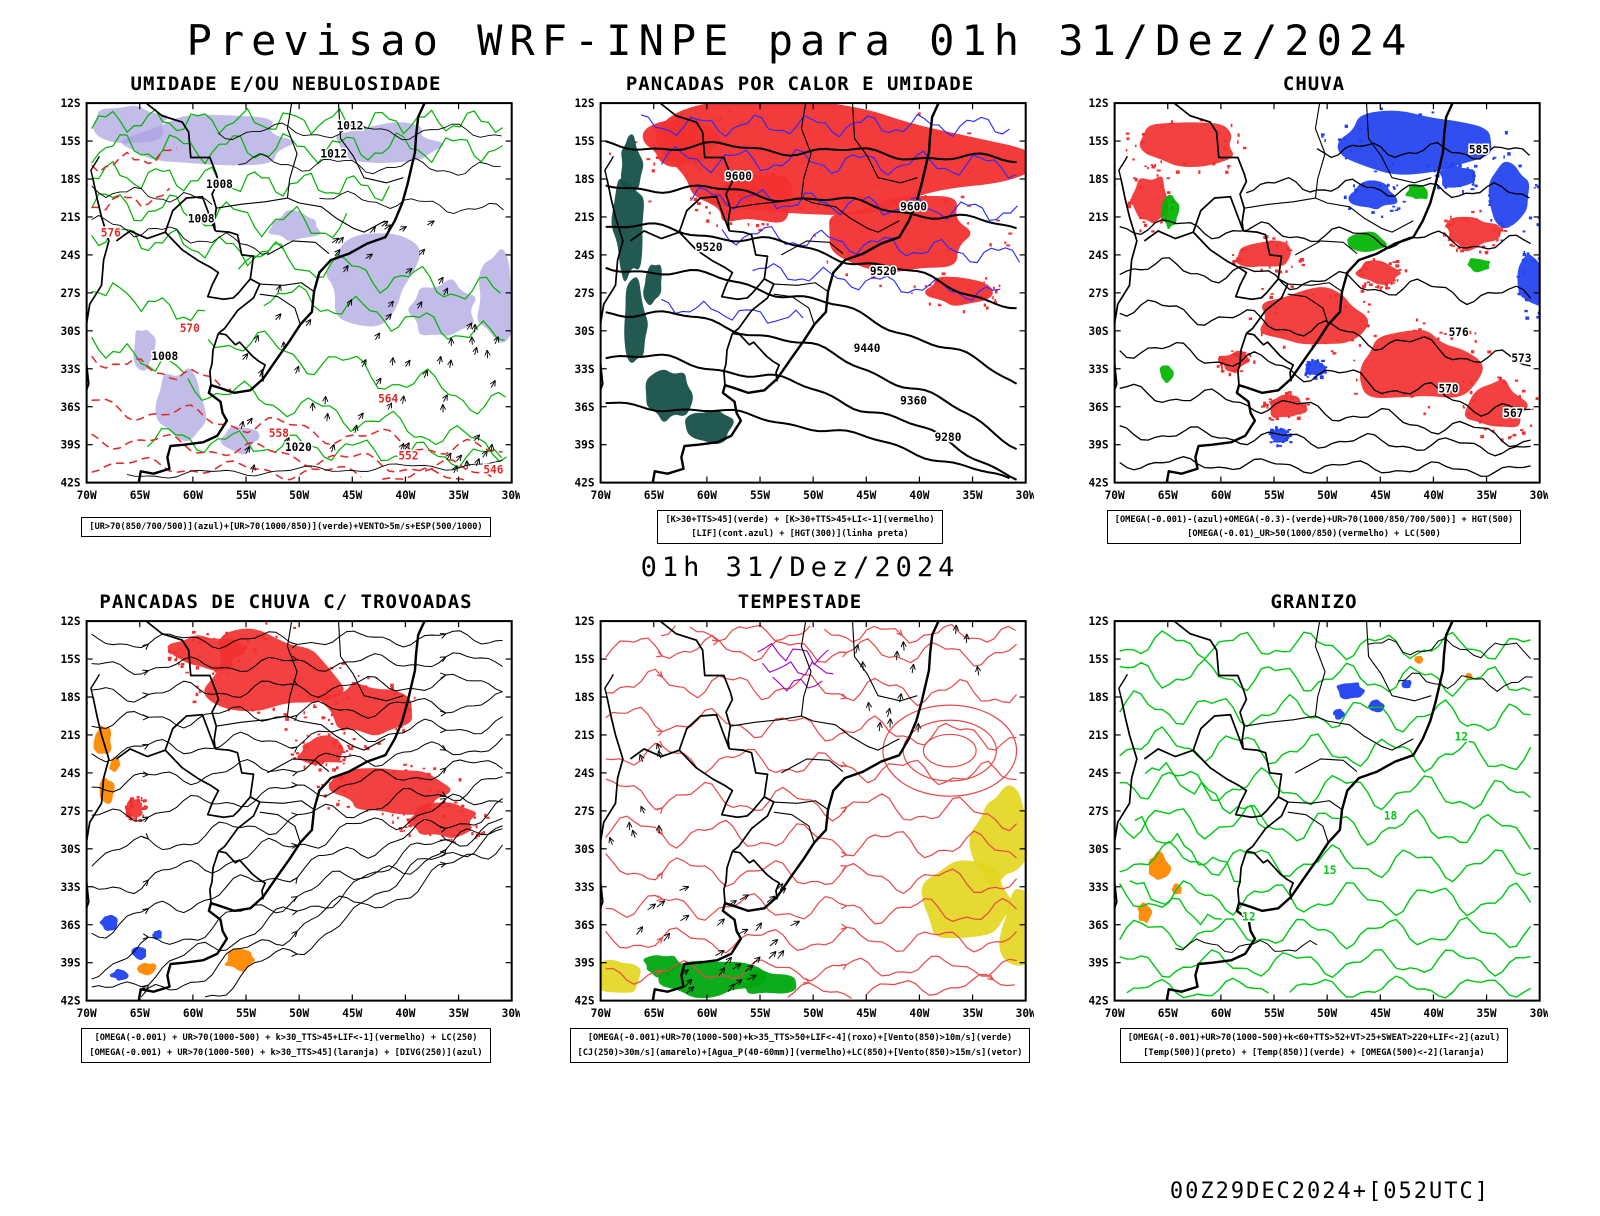 This screenshot has height=1216, width=1600. What do you see at coordinates (800, 602) in the screenshot?
I see `panel-title: TEMPESTADE` at bounding box center [800, 602].